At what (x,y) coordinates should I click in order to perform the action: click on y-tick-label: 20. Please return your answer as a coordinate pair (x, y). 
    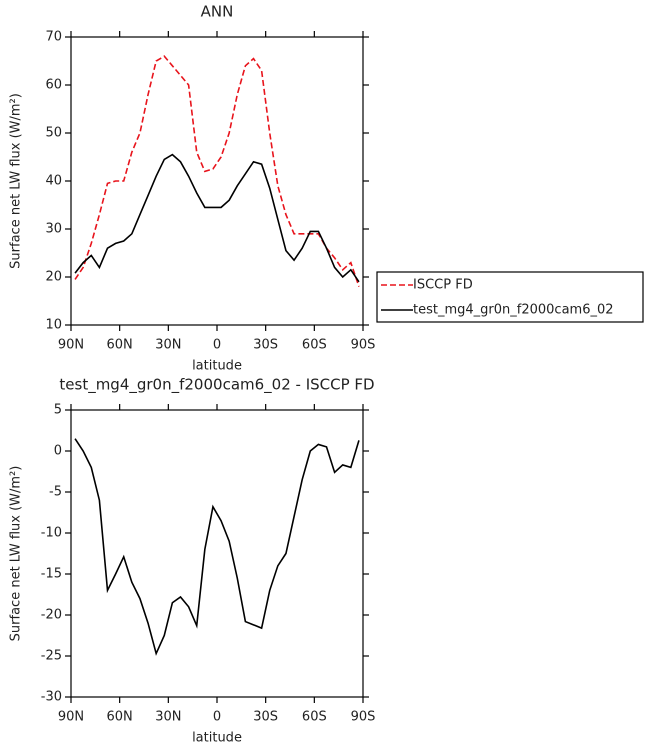
    Looking at the image, I should click on (53, 277).